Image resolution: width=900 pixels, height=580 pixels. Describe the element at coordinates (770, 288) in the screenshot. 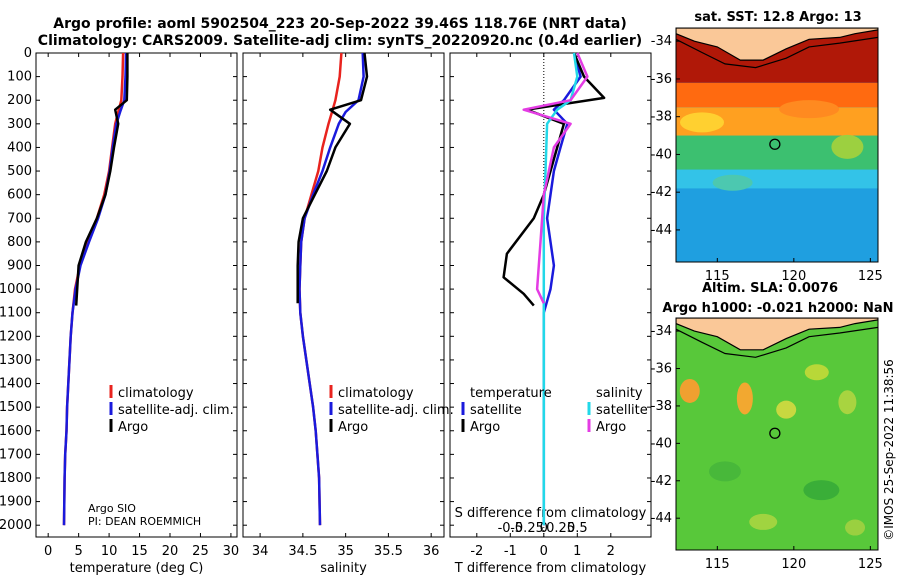

I see `sla-map-title-line1: Altim. SLA: 0.0076` at that location.